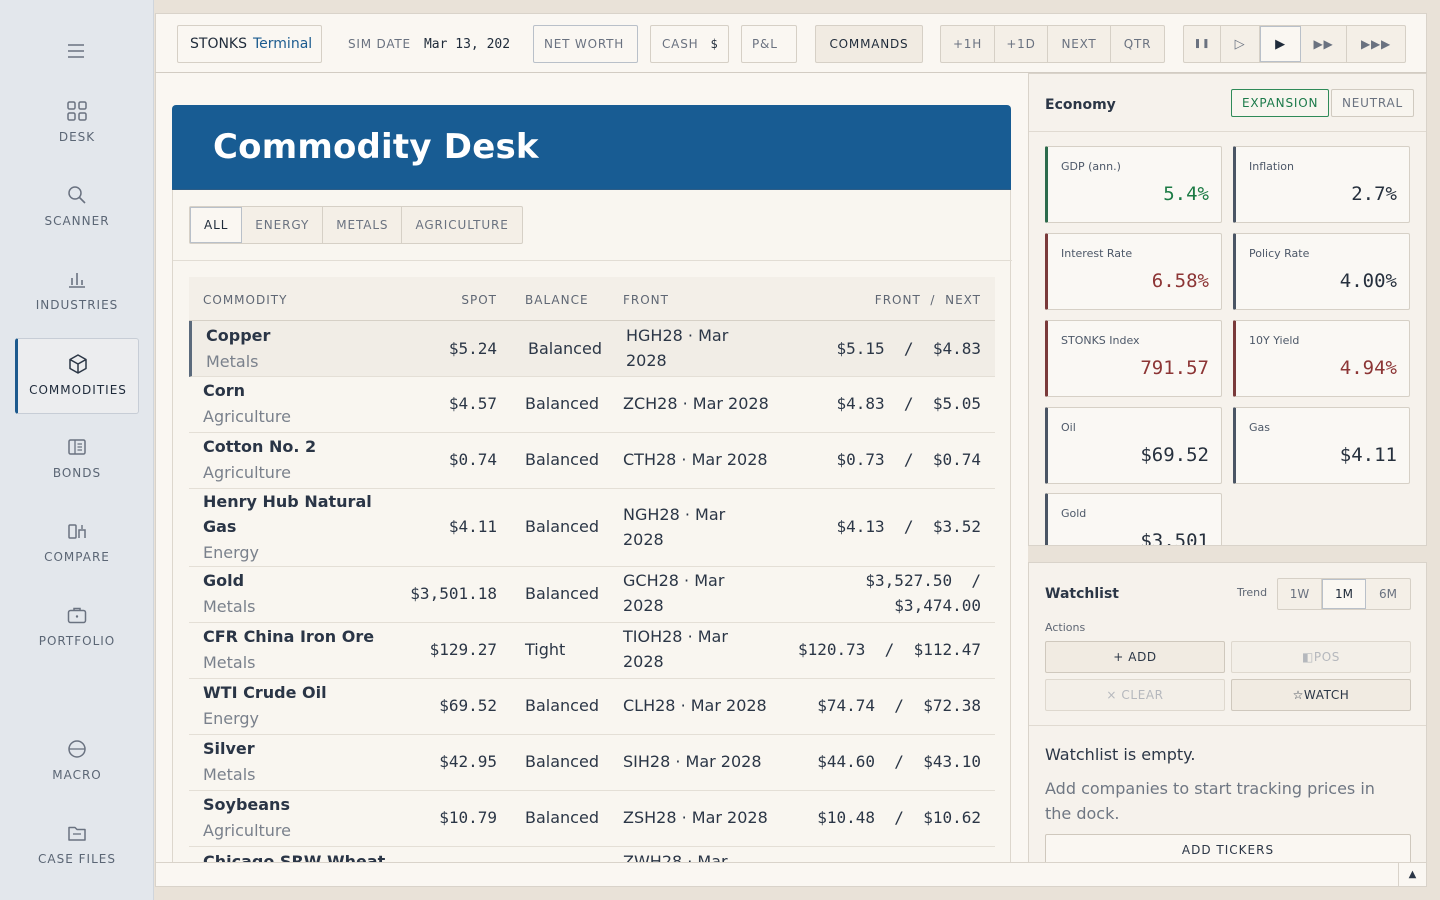 This screenshot has width=1440, height=900. What do you see at coordinates (1079, 44) in the screenshot?
I see `step-next-button: NEXT` at bounding box center [1079, 44].